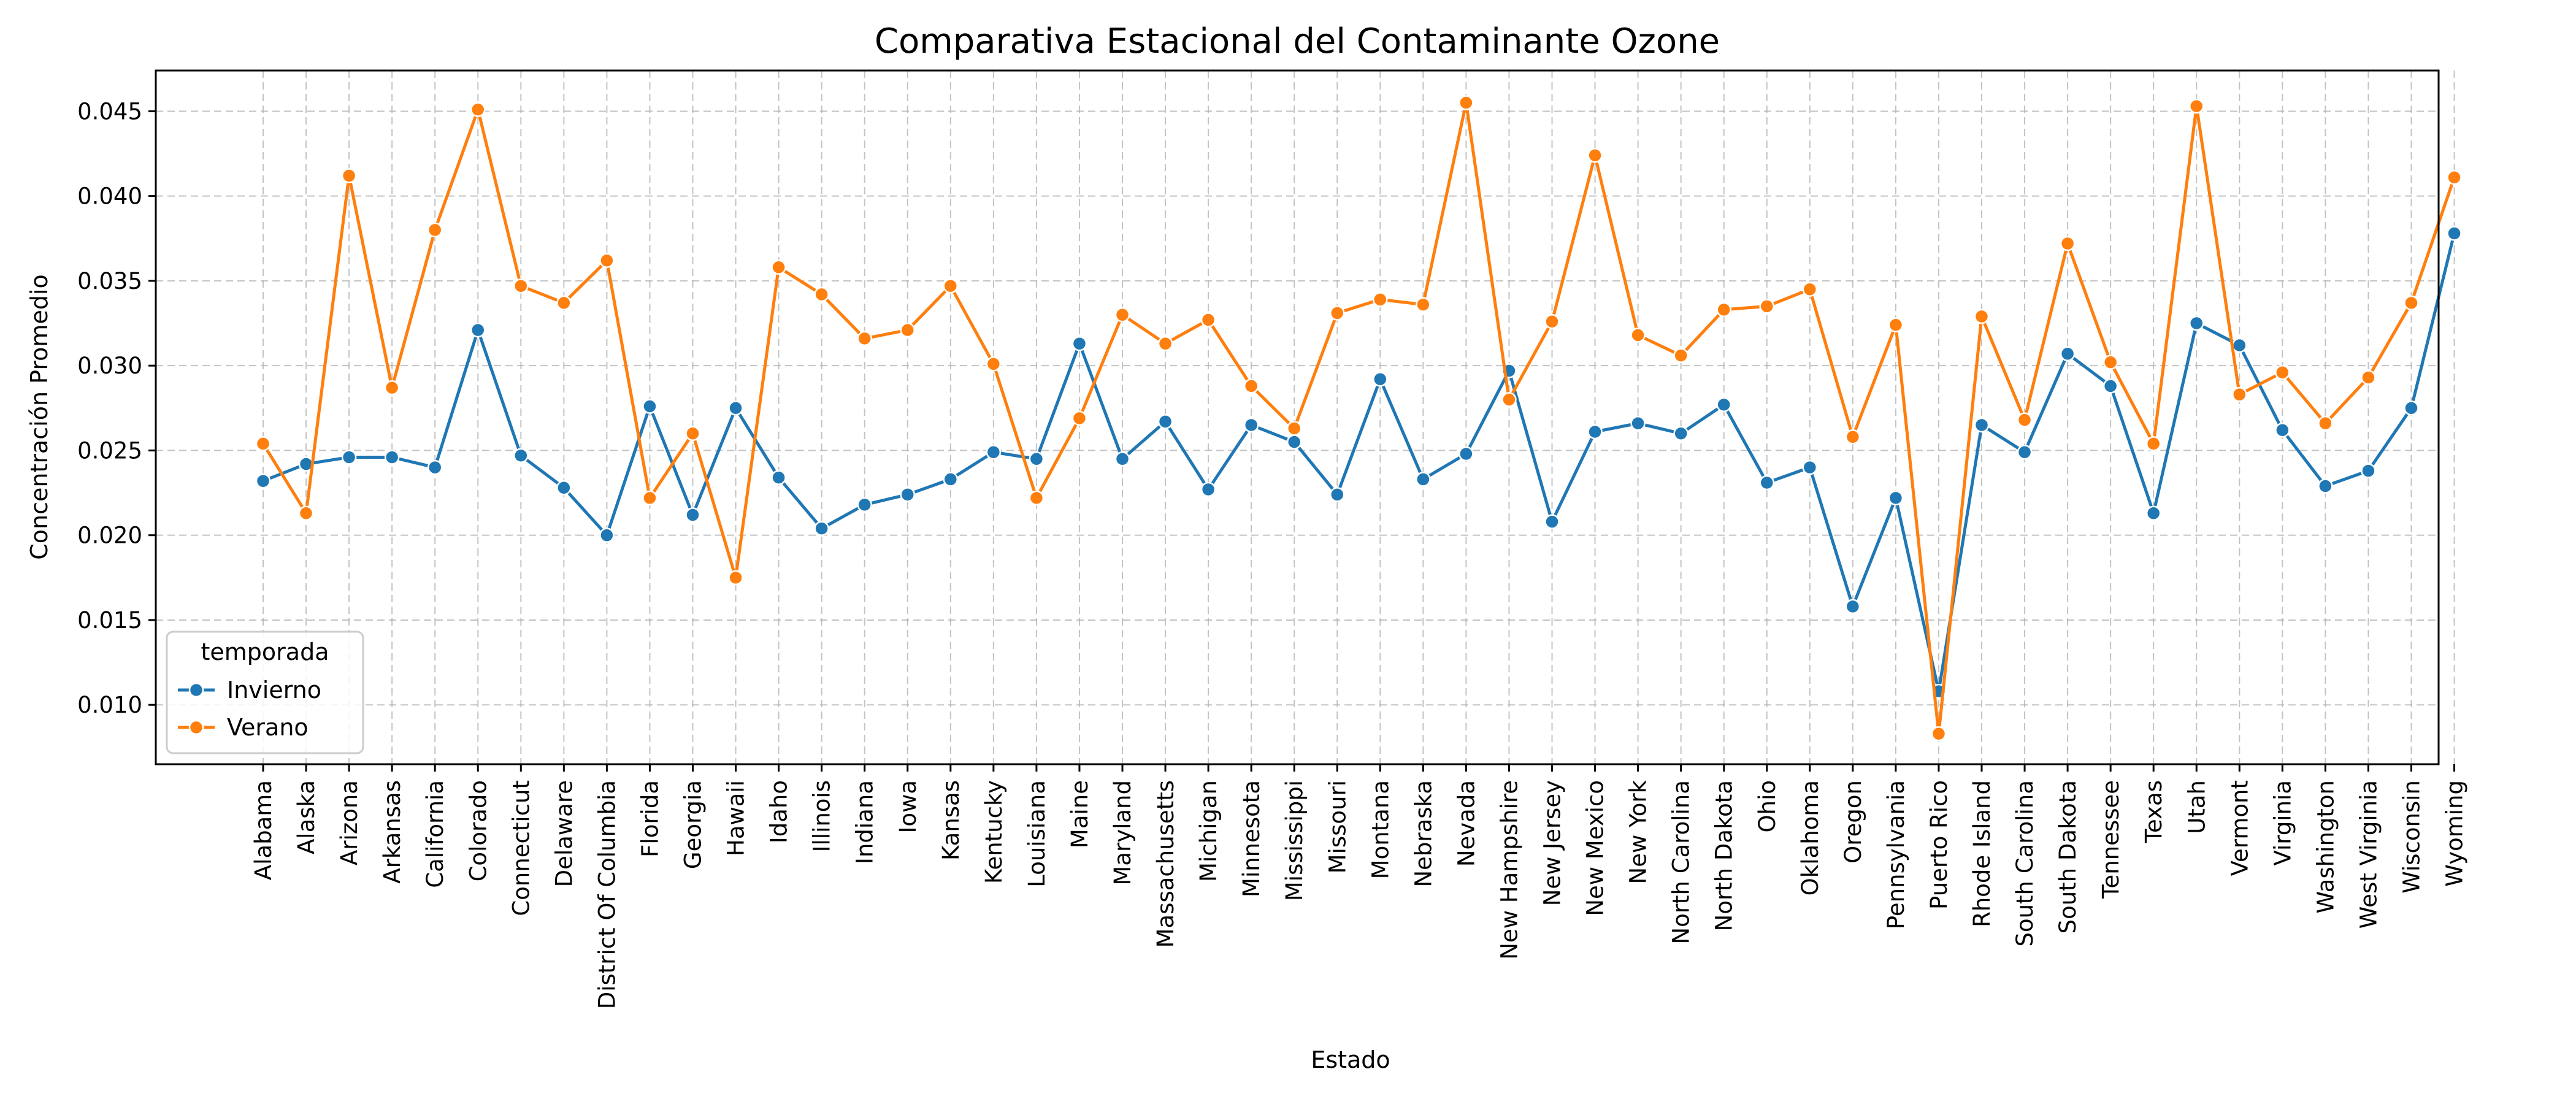 The image size is (2576, 1104). What do you see at coordinates (907, 330) in the screenshot?
I see `data-point-verano-iowa` at bounding box center [907, 330].